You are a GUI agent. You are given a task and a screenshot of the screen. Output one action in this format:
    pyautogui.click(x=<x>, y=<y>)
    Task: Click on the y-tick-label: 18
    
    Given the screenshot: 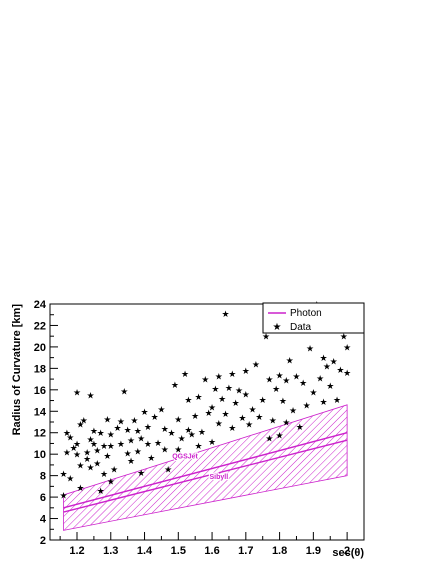 What is the action you would take?
    pyautogui.click(x=40, y=369)
    